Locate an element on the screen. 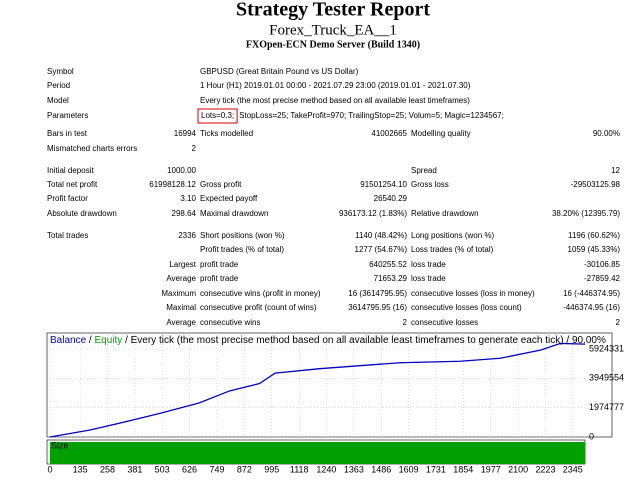 This screenshot has width=640, height=480. x-tick-label: 503 is located at coordinates (162, 469).